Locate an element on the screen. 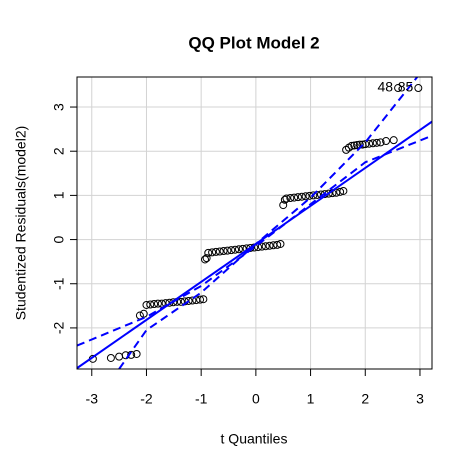  y-tick-label: -1 is located at coordinates (59, 283).